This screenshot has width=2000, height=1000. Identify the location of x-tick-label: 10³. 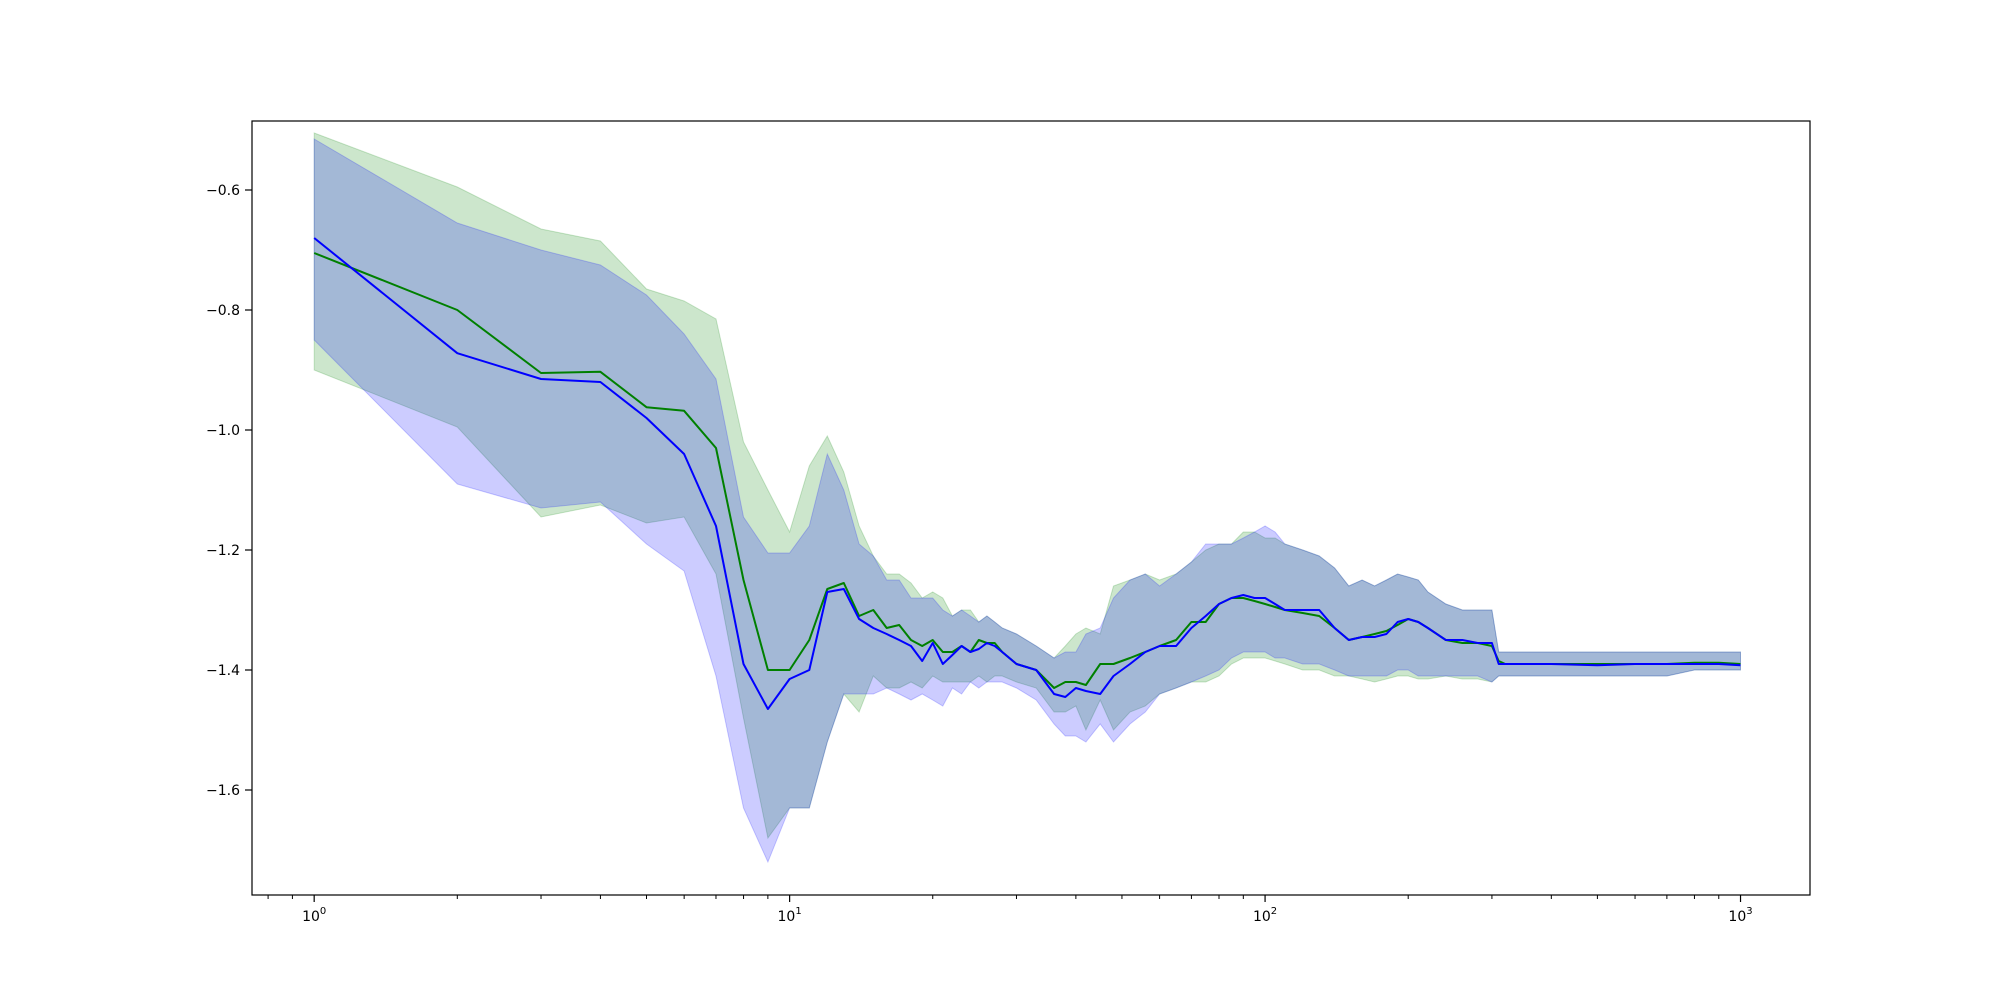
(1740, 915).